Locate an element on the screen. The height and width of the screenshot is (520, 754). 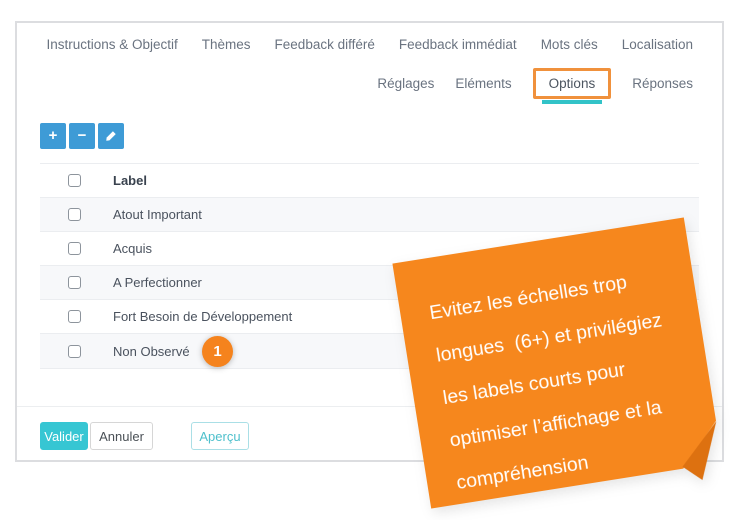
annuler-button: Annuler is located at coordinates (121, 436).